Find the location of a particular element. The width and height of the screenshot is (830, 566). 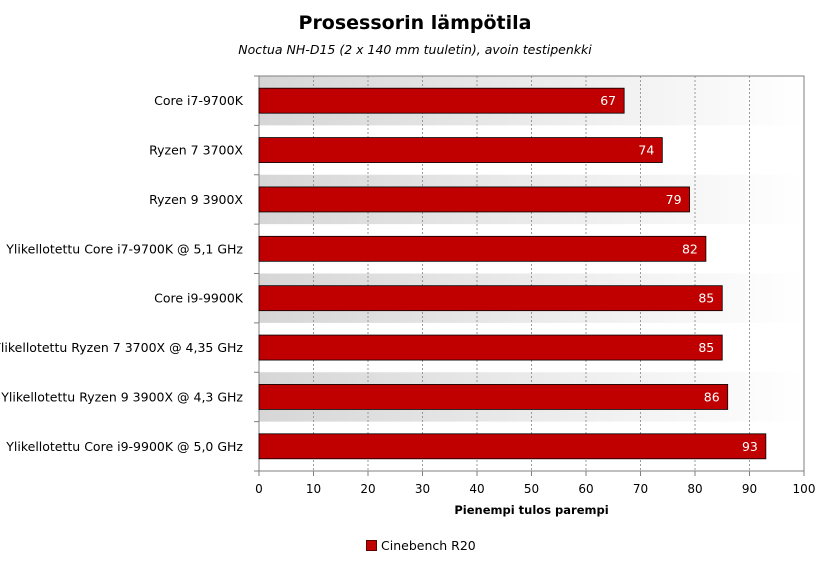

legend: Cinebench R20 is located at coordinates (421, 545).